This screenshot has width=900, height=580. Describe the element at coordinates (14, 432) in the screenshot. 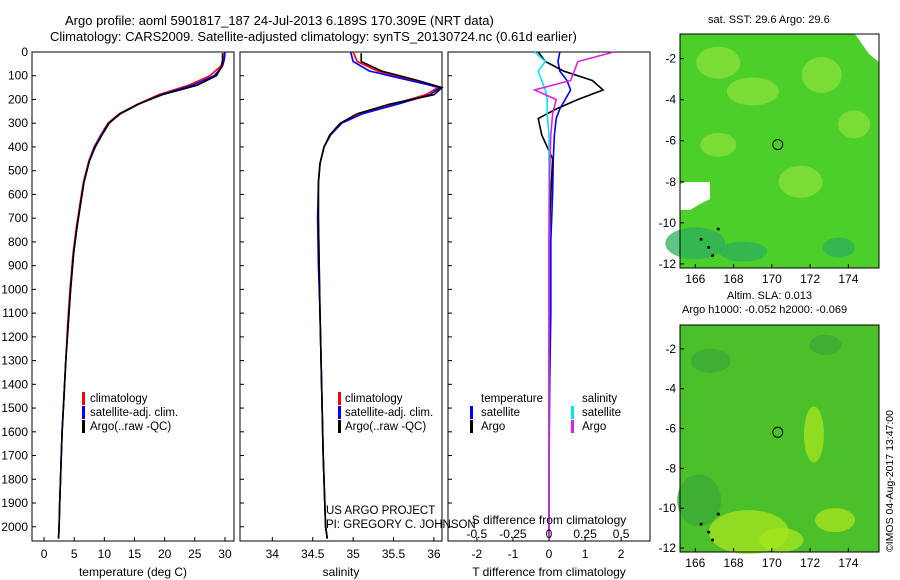

I see `y-tick-label: 1600` at that location.